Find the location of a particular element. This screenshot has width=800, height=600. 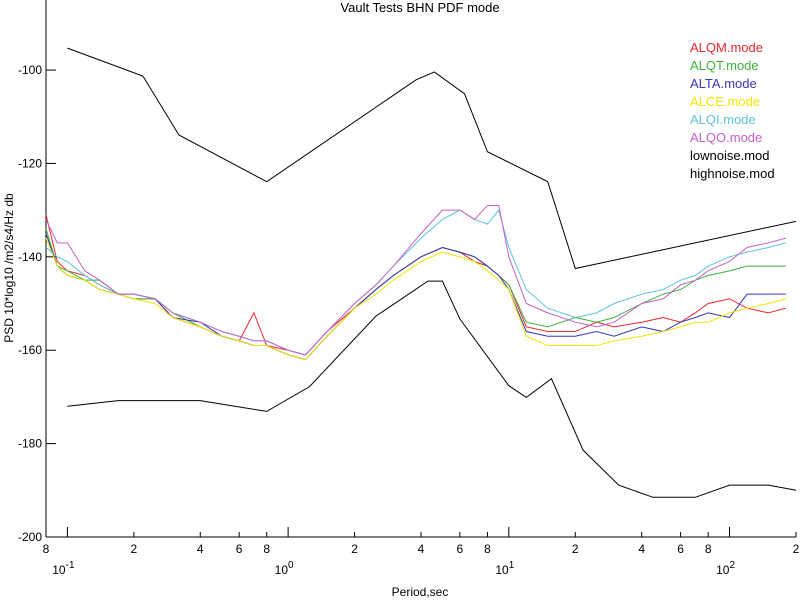

legend-entry: ALCE.mode is located at coordinates (725, 101).